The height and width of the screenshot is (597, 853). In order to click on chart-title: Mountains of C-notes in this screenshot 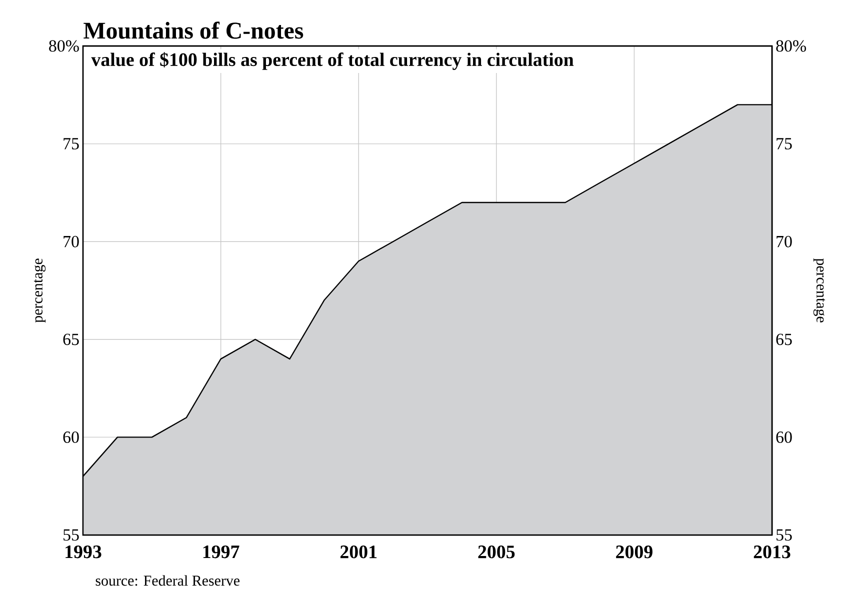, I will do `click(194, 30)`.